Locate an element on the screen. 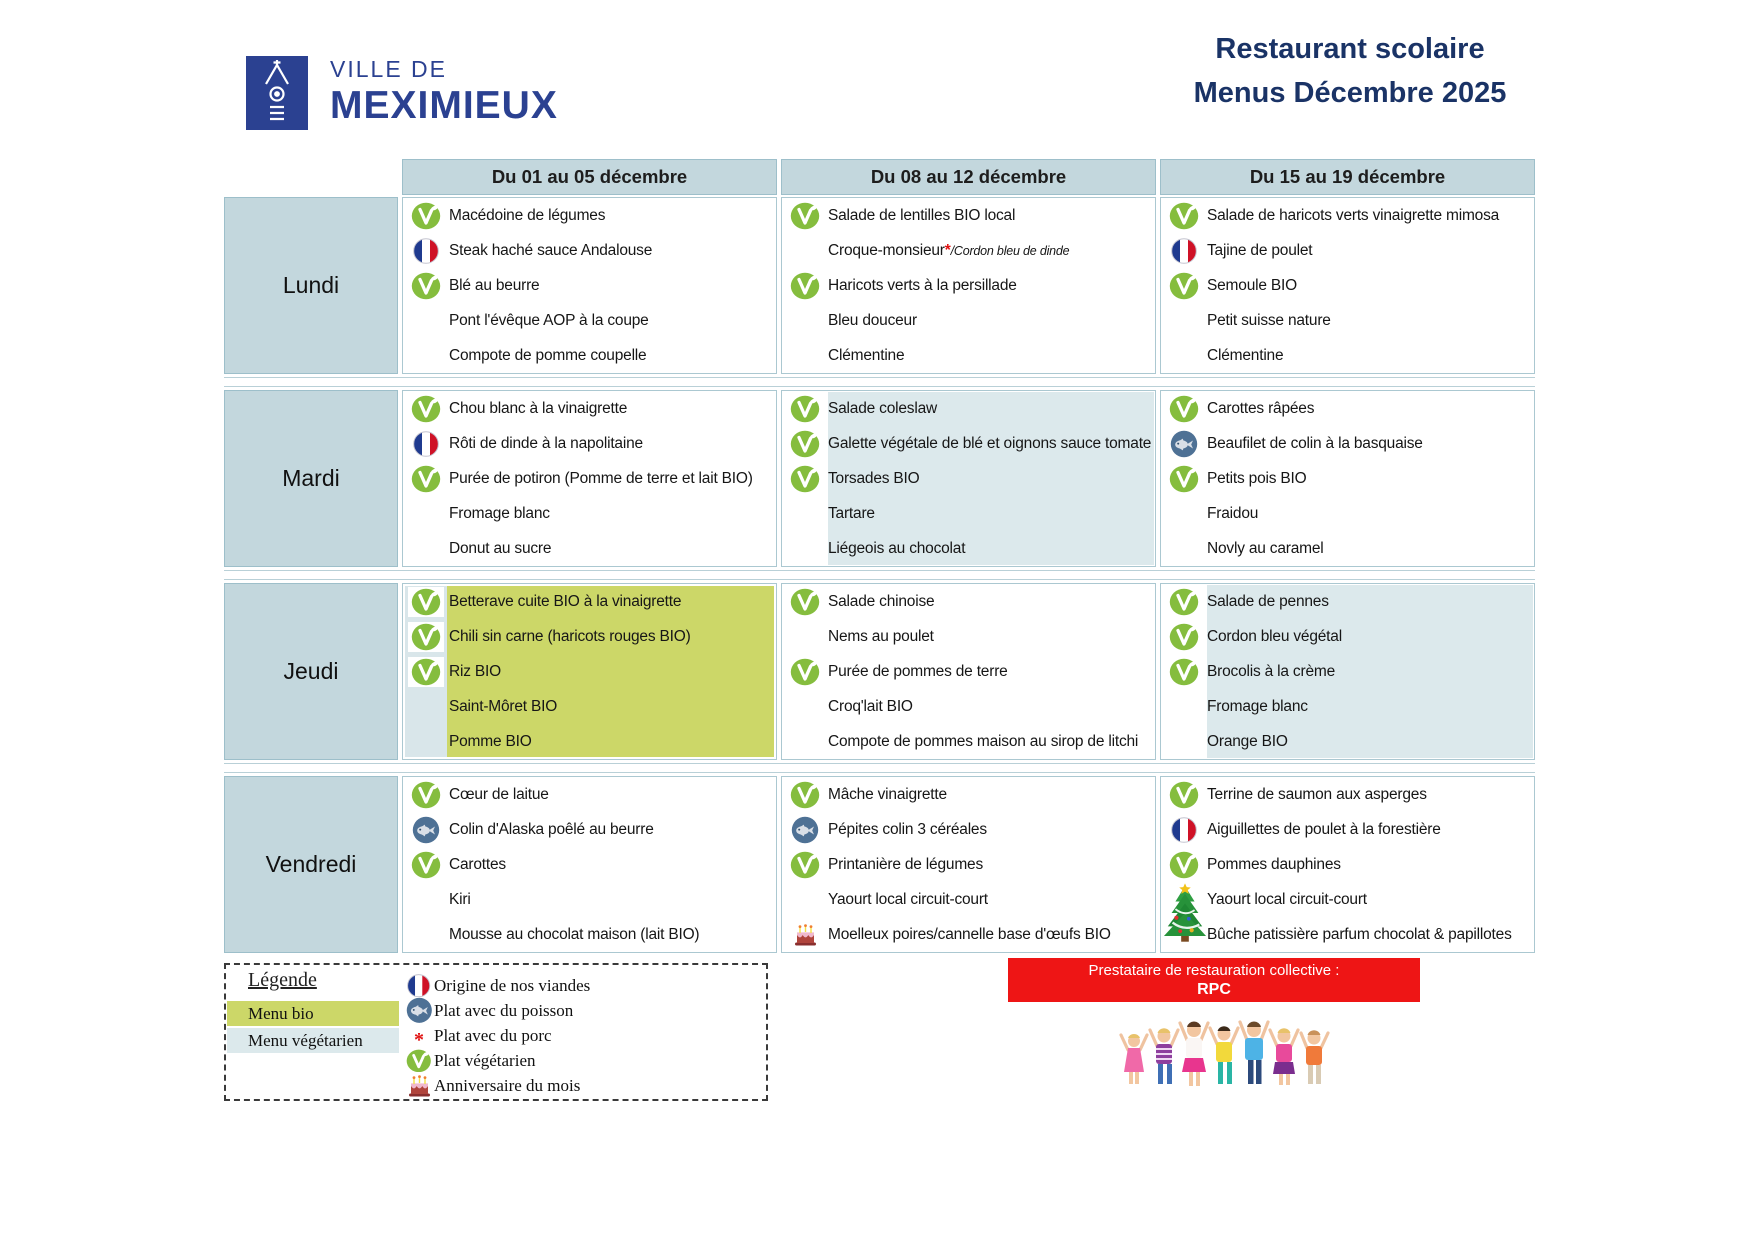 Image resolution: width=1754 pixels, height=1240 pixels. legend-item: Plat végétarien is located at coordinates (470, 1060).